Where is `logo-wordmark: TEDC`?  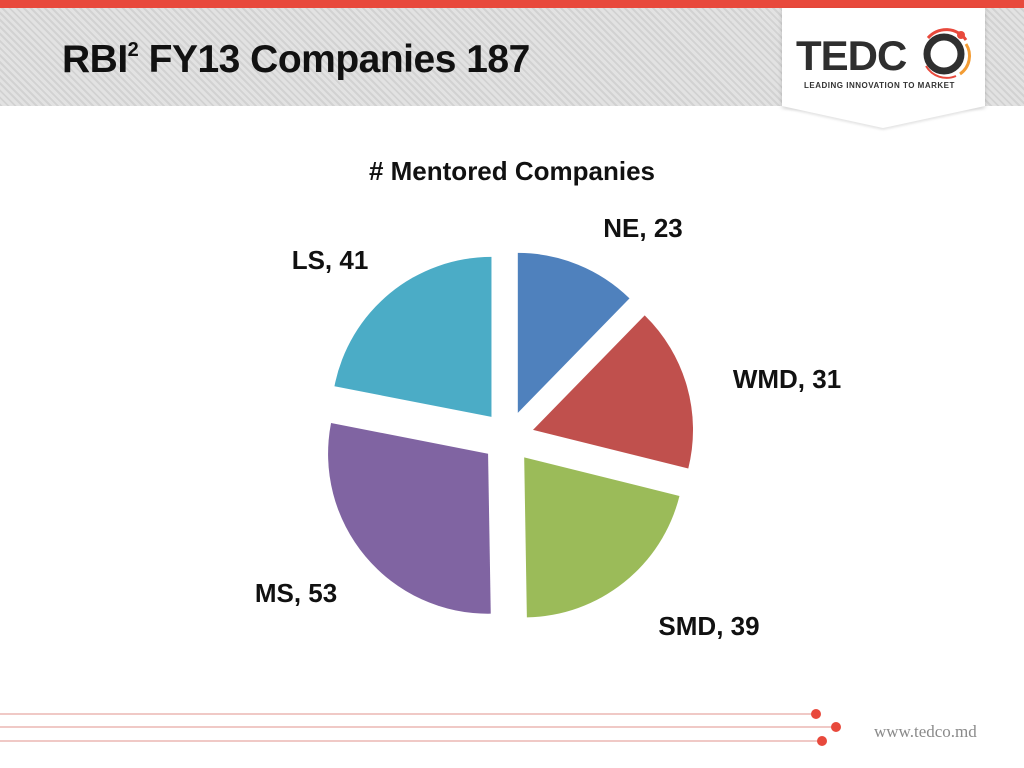
logo-wordmark: TEDC is located at coordinates (851, 55).